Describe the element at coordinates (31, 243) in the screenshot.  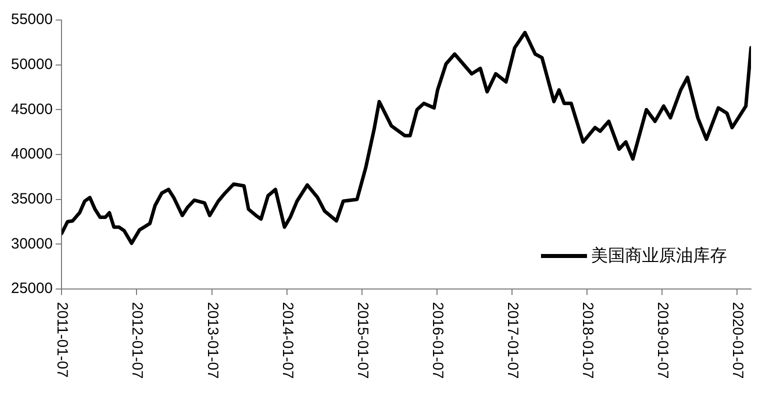
I see `y-tick-label: 30000` at that location.